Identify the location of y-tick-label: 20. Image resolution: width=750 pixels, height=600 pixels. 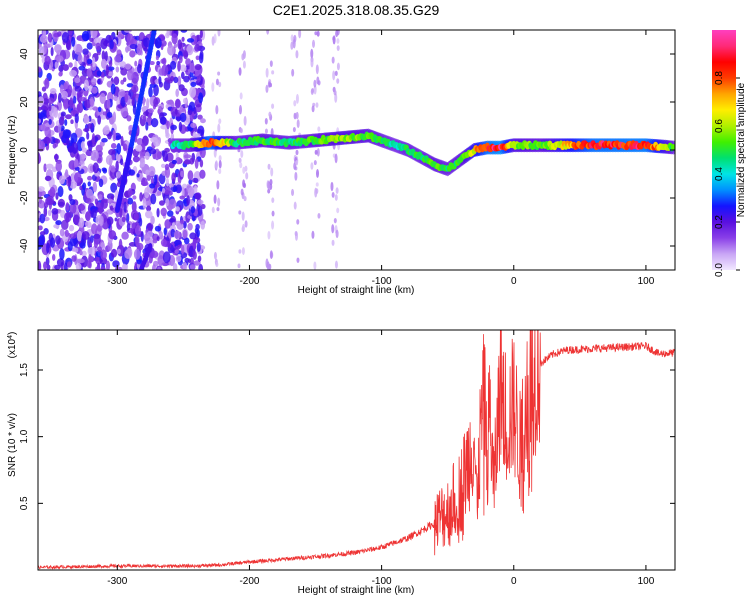
(24, 102).